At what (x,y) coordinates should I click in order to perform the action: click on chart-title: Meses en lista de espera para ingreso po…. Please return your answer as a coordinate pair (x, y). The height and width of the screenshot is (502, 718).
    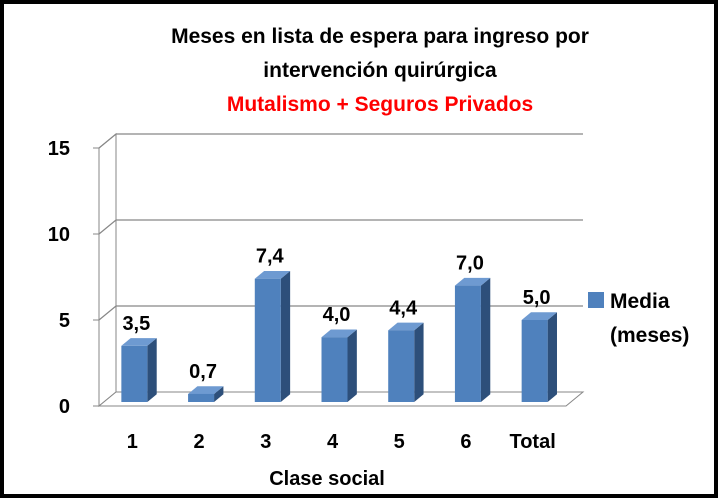
    Looking at the image, I should click on (380, 70).